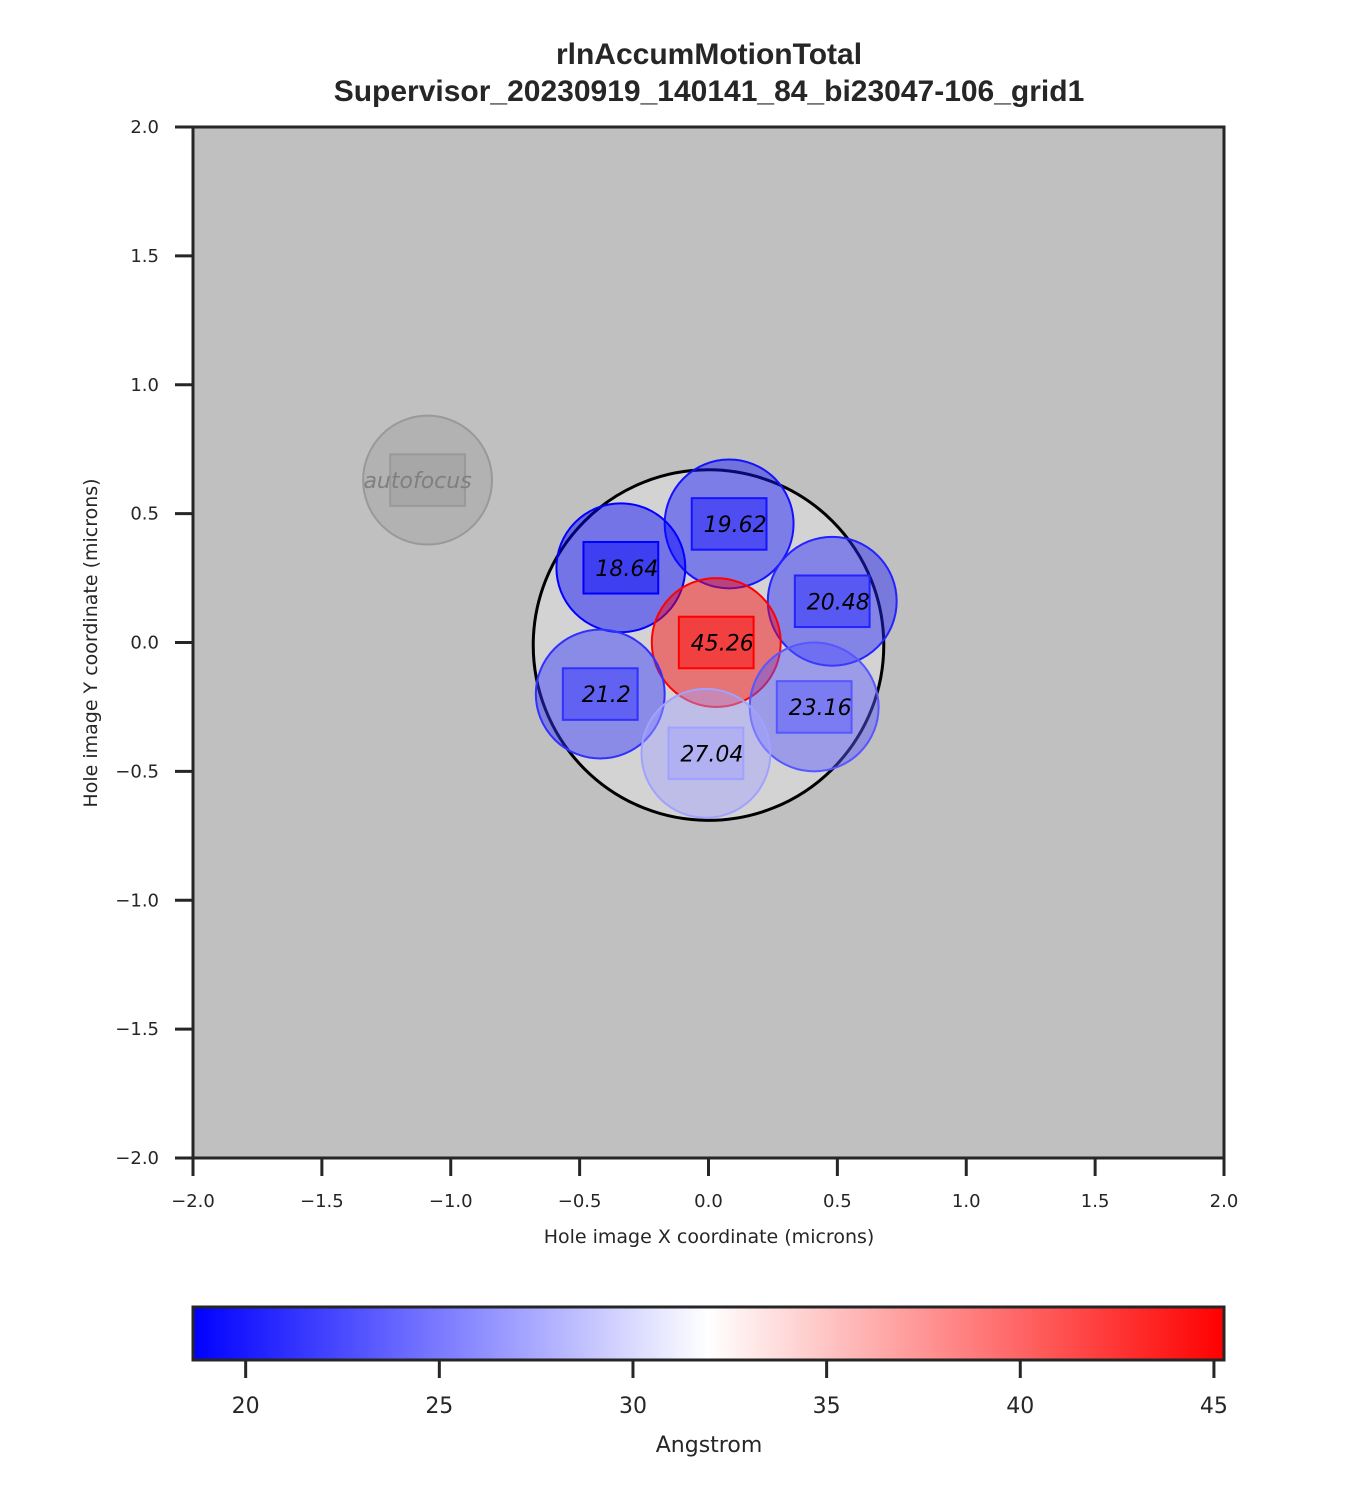 This screenshot has width=1350, height=1500. What do you see at coordinates (626, 569) in the screenshot?
I see `exposure-value-label: 18.64` at bounding box center [626, 569].